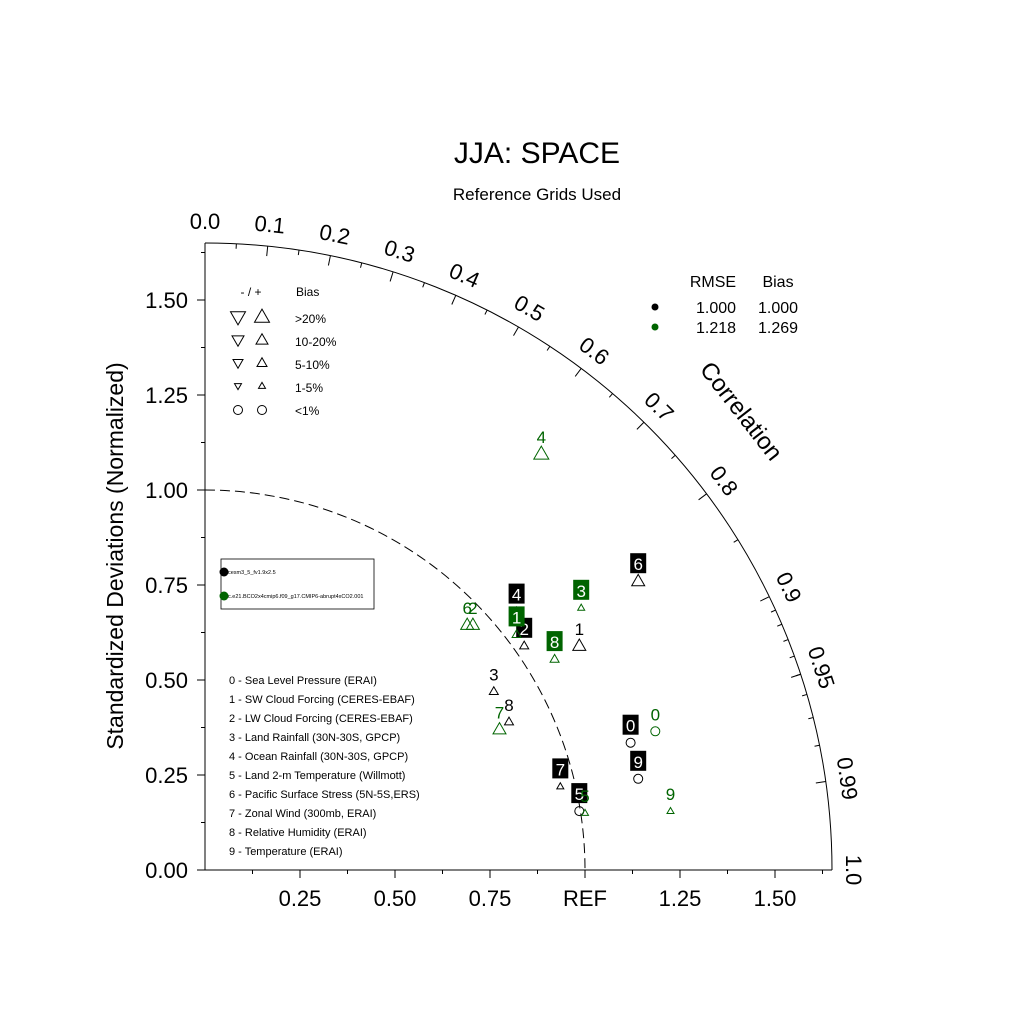  I want to click on x-tick-label: 0.75, so click(490, 898).